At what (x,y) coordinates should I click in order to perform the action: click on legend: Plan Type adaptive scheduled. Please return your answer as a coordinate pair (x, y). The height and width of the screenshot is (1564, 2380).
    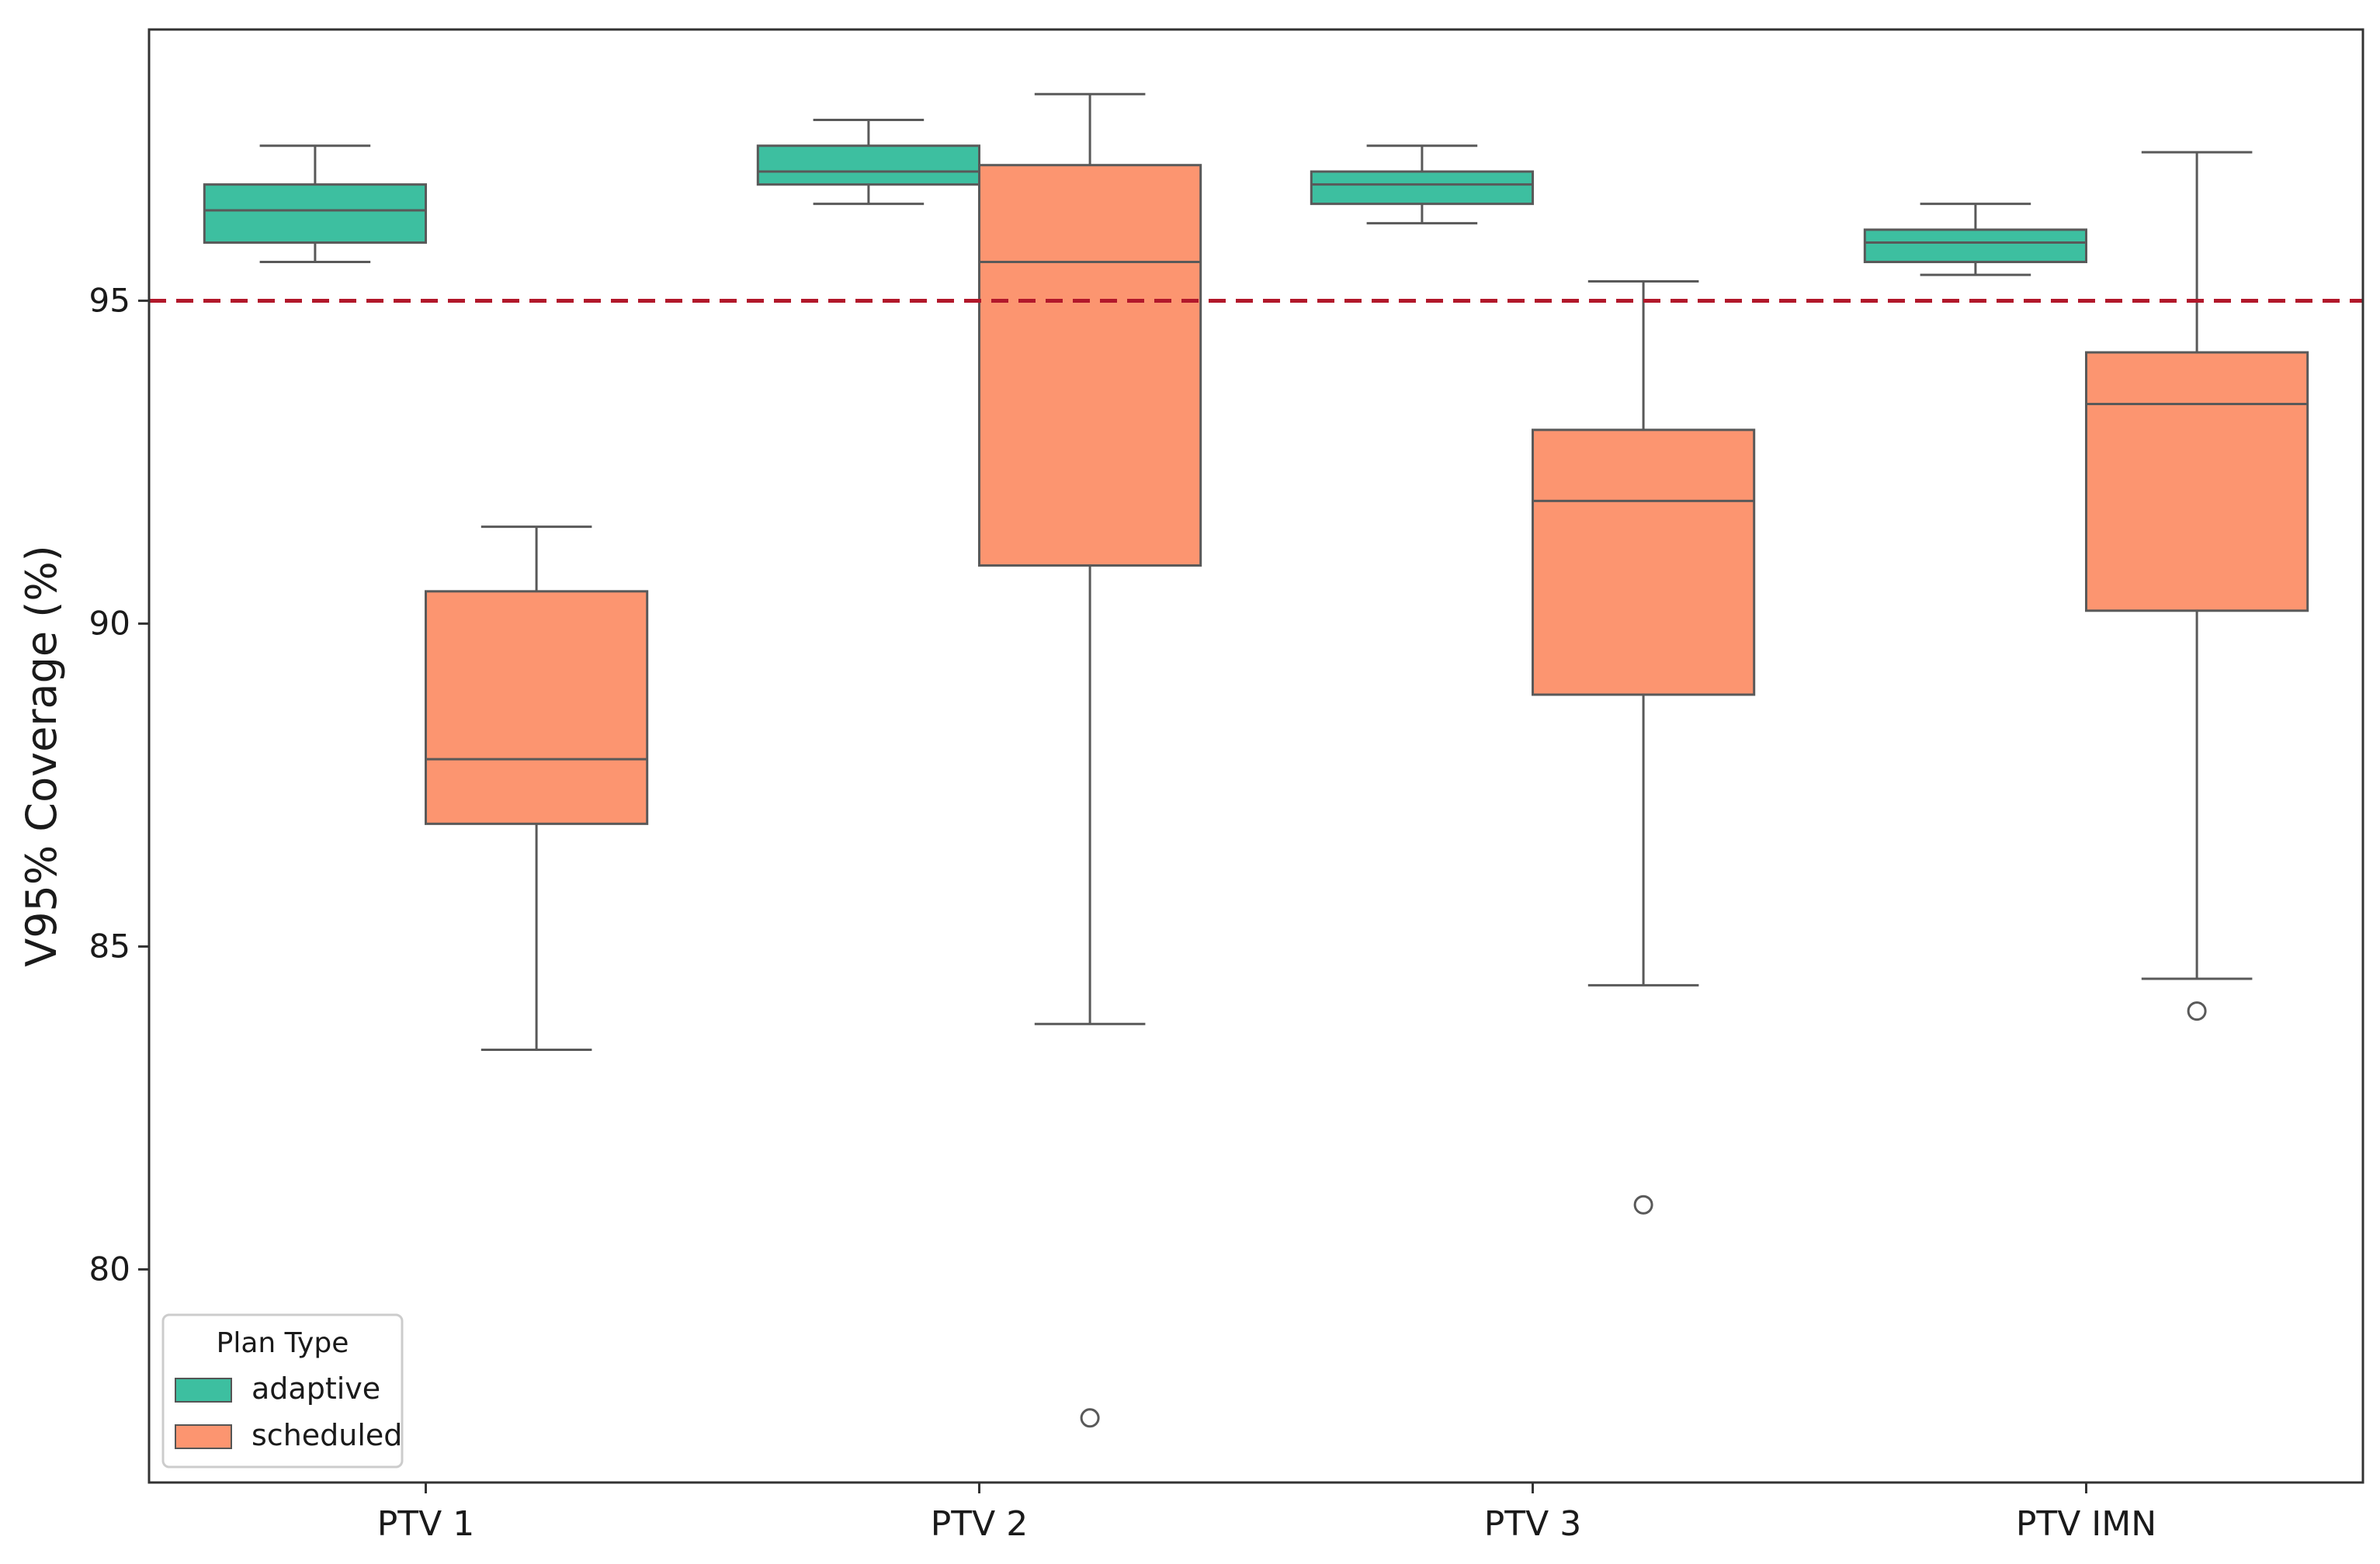
    Looking at the image, I should click on (282, 1391).